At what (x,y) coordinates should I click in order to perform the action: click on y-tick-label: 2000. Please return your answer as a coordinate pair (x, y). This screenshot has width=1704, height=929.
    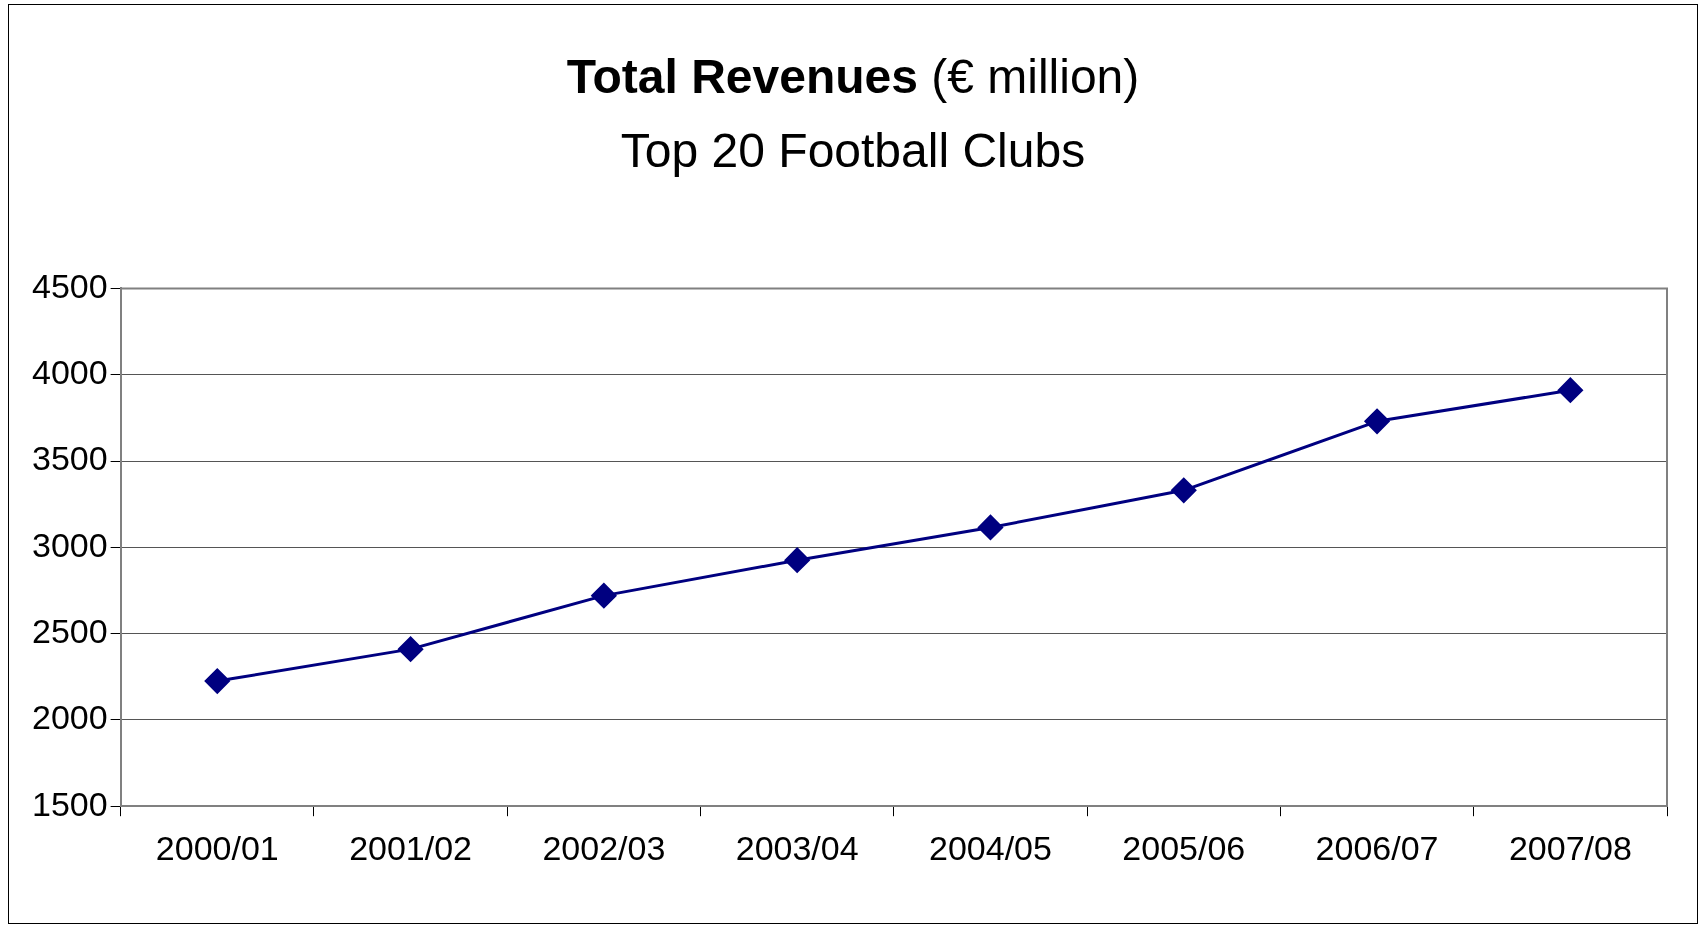
    Looking at the image, I should click on (70, 717).